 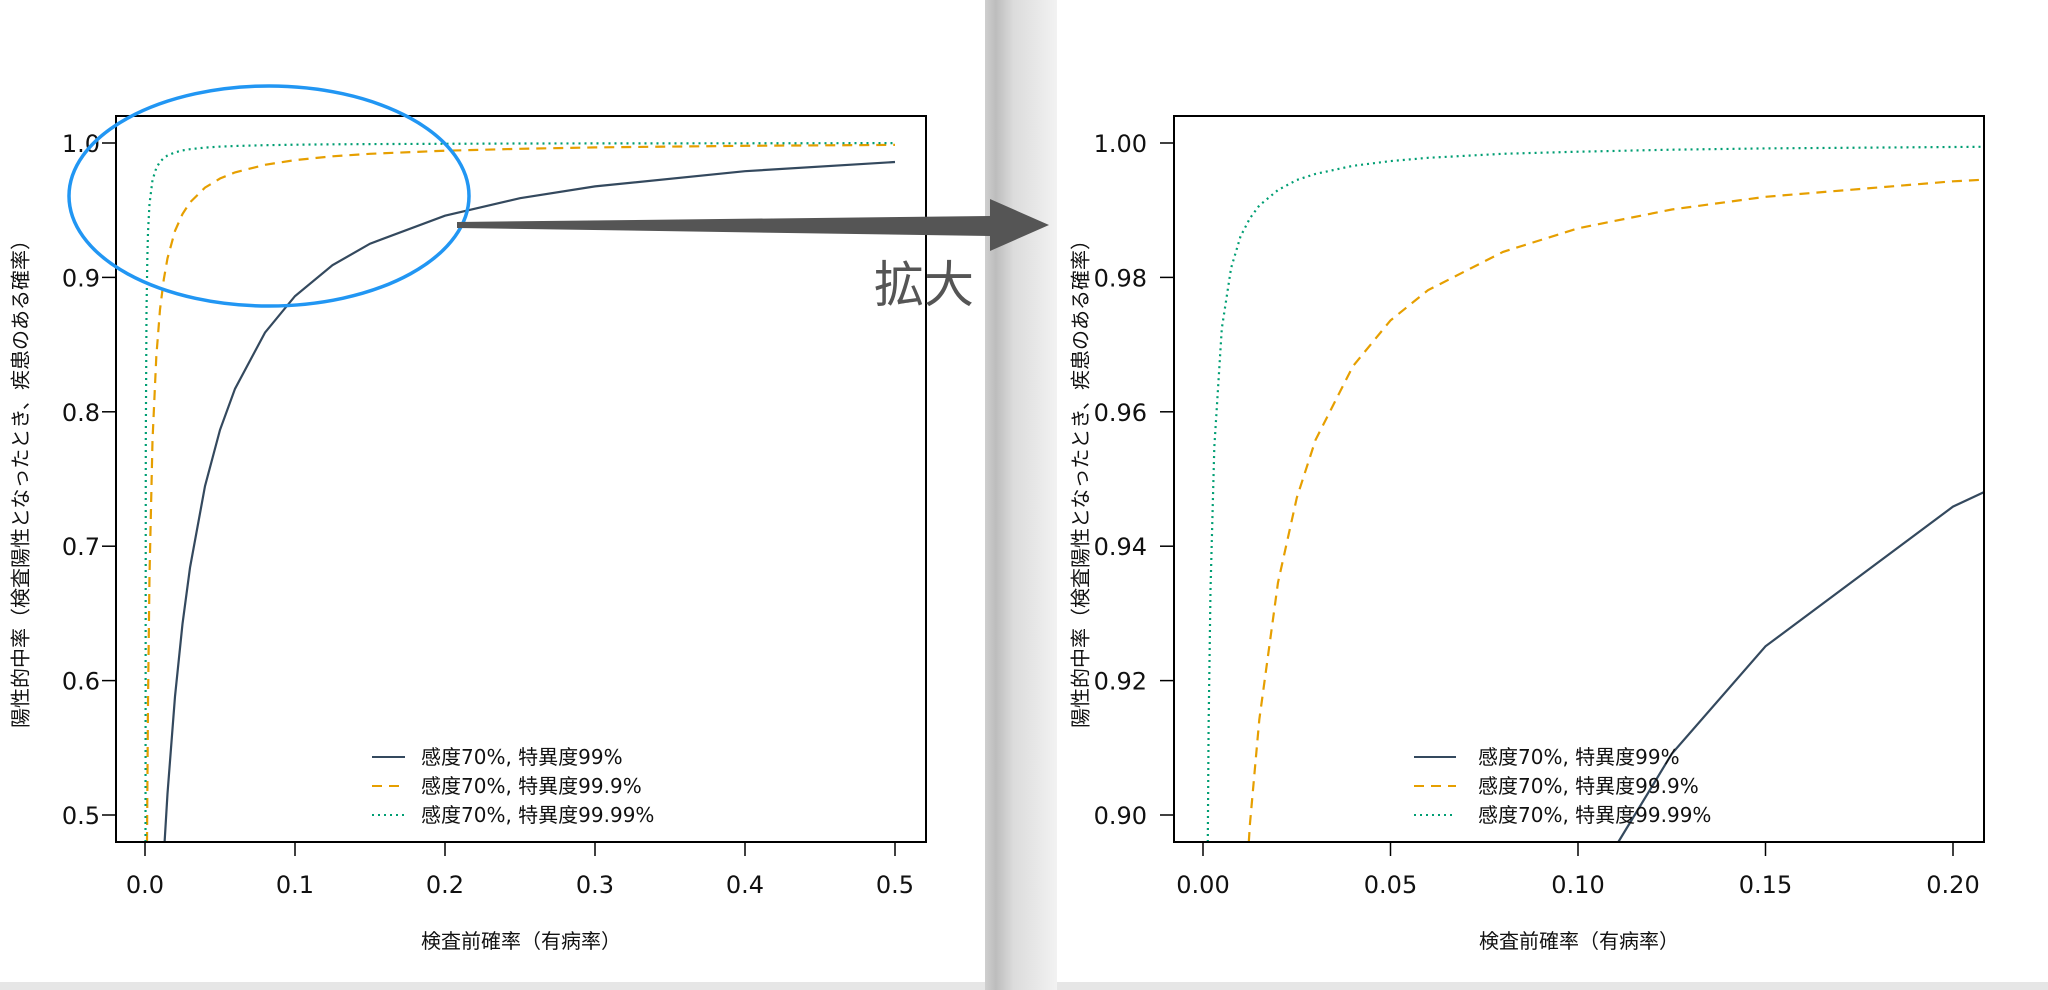 I want to click on panel-divider, so click(x=1021, y=495).